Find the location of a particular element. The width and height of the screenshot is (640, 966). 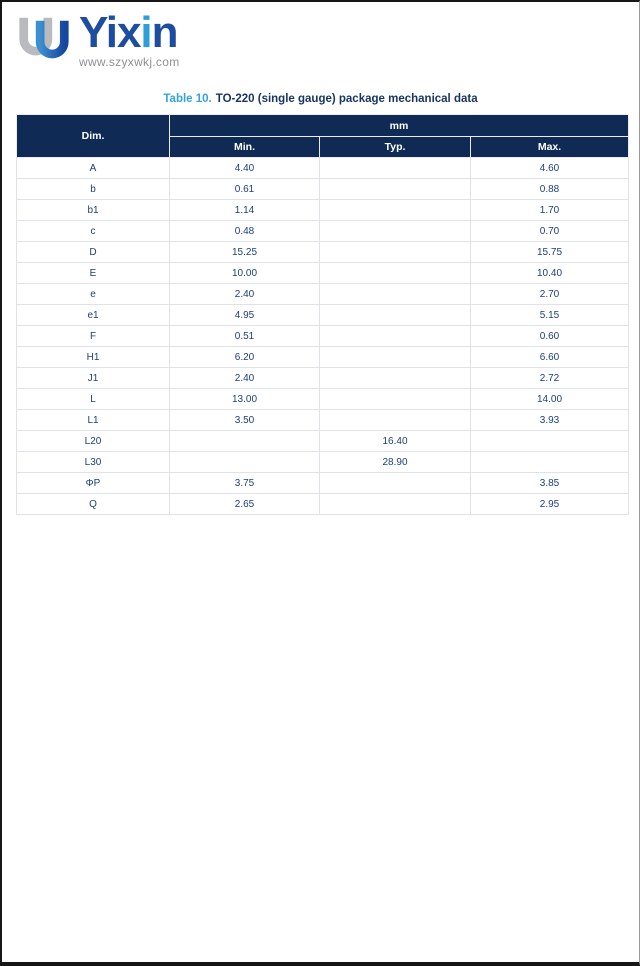

wordmark-part-2: i is located at coordinates (146, 32).